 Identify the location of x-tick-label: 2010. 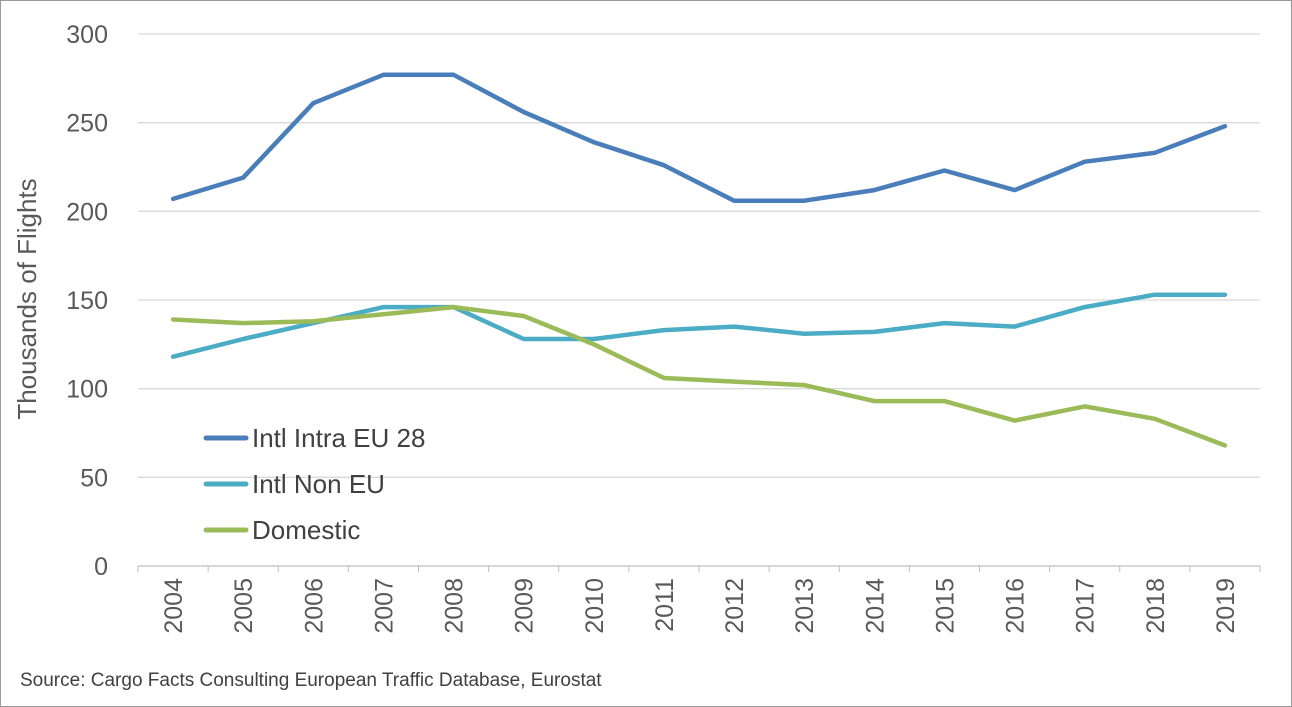
(595, 606).